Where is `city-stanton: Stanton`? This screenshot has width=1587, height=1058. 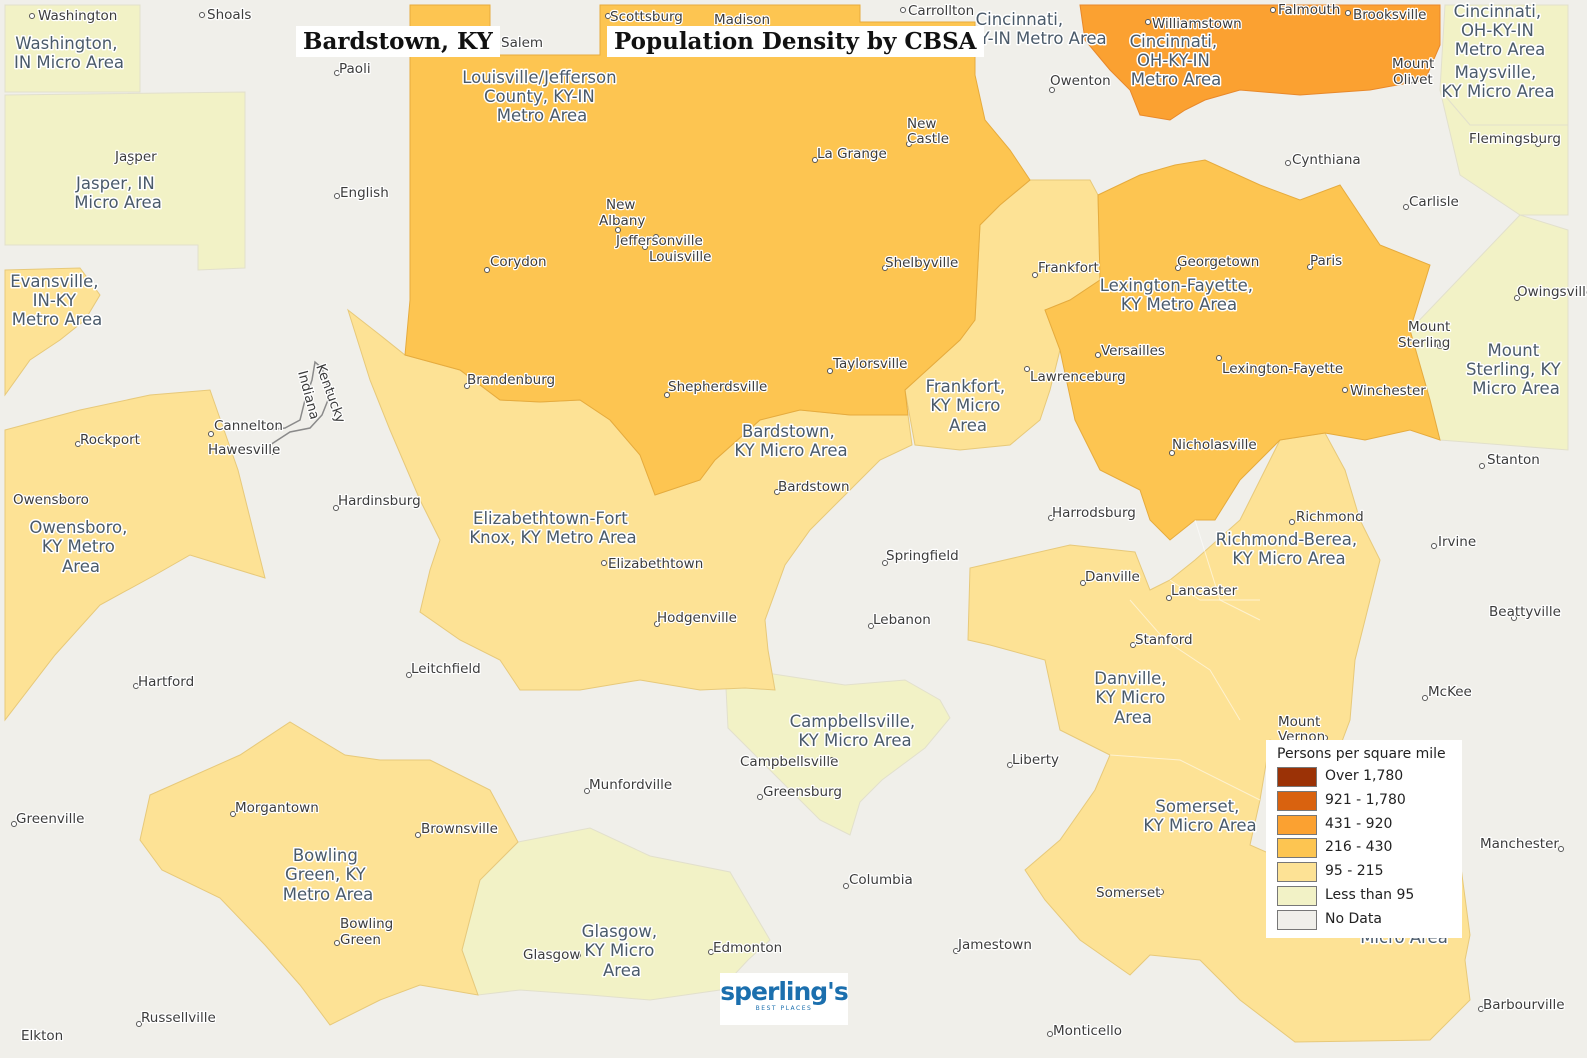 city-stanton: Stanton is located at coordinates (1513, 460).